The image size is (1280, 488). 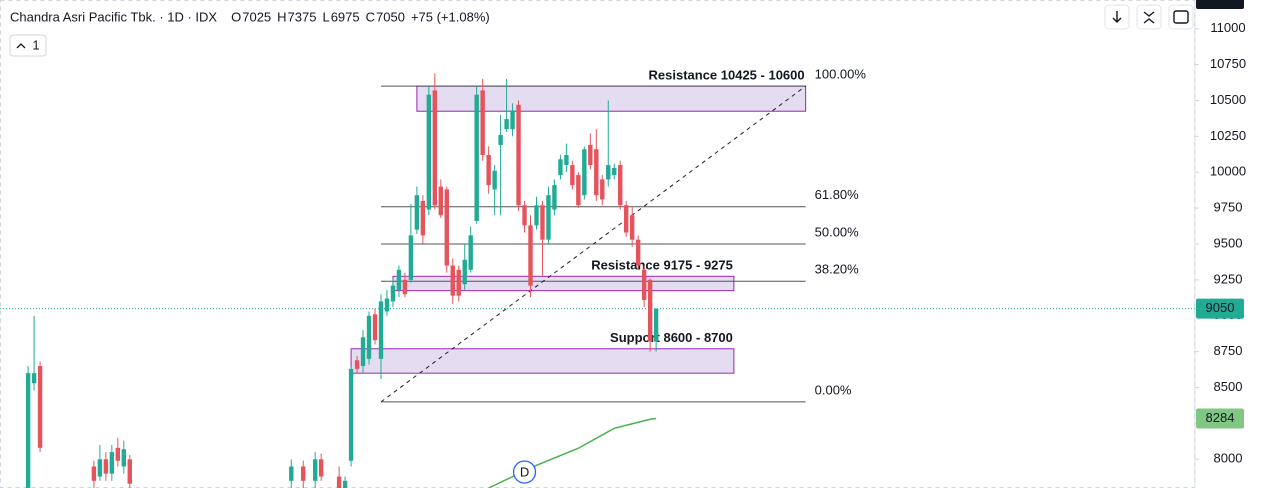 What do you see at coordinates (671, 337) in the screenshot?
I see `zone-label: Support 8600 - 8700` at bounding box center [671, 337].